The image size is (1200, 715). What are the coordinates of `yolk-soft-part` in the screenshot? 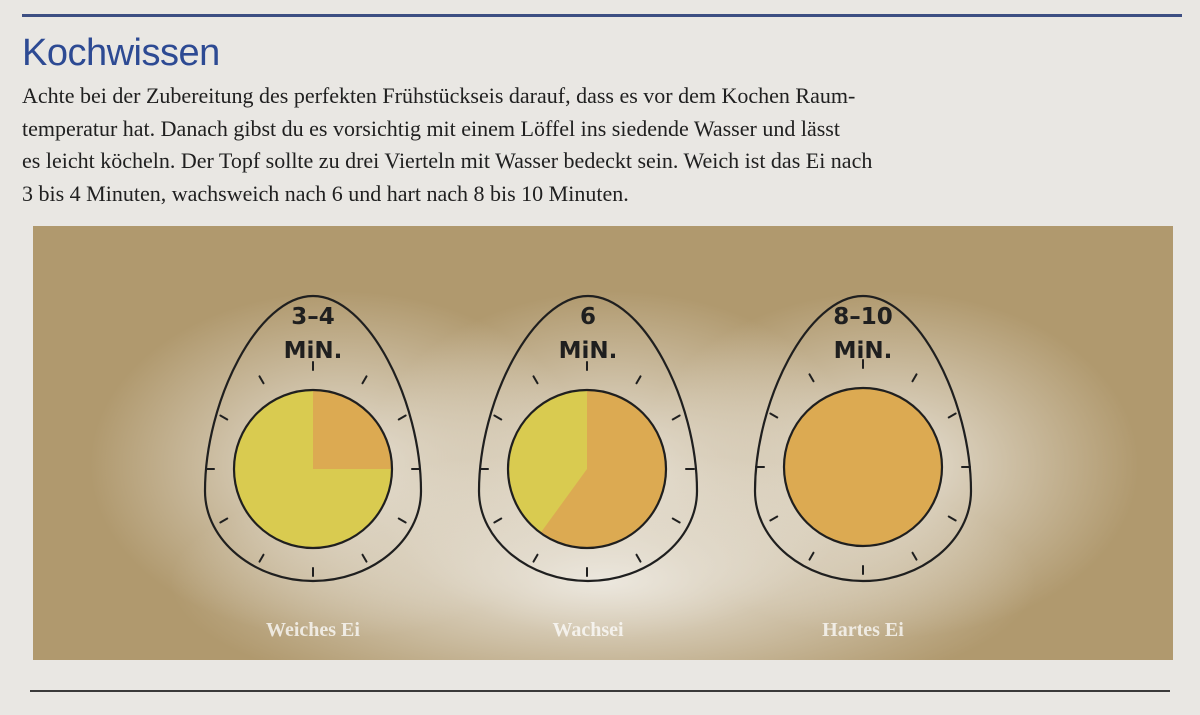 It's located at (863, 467).